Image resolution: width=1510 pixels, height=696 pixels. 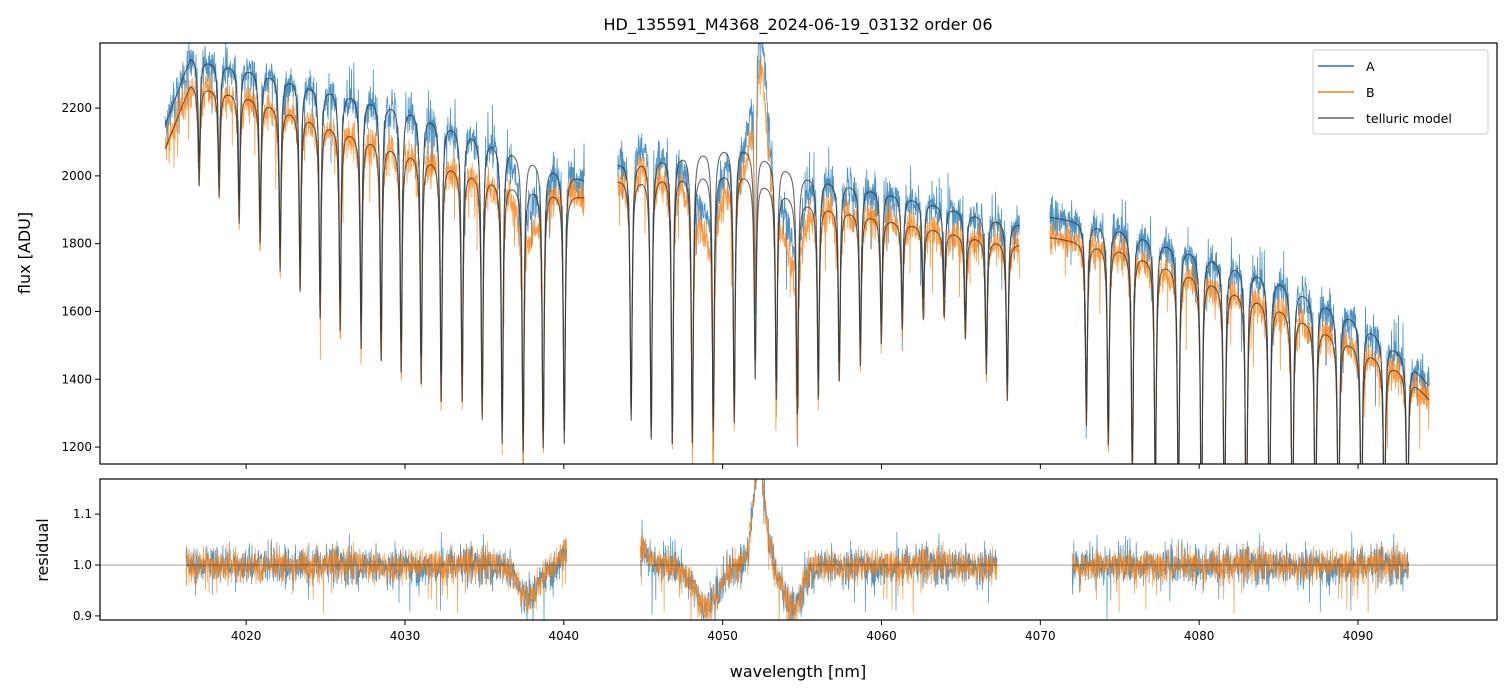 What do you see at coordinates (246, 636) in the screenshot?
I see `x-tick-label: 4020` at bounding box center [246, 636].